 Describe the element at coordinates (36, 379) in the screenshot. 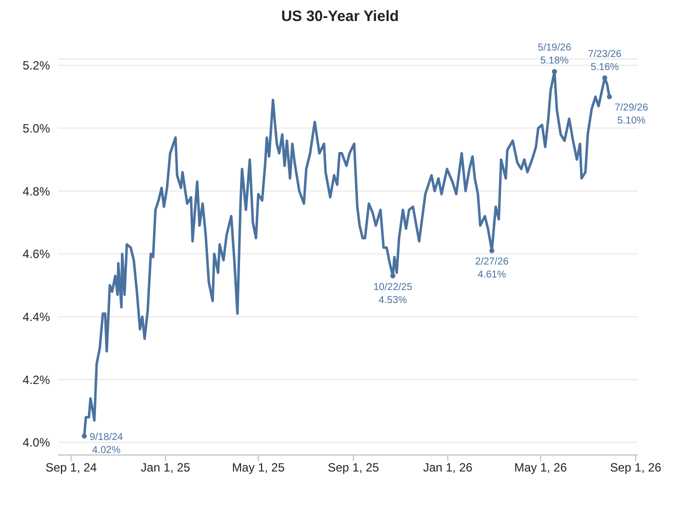

I see `y-tick-label: 4.2%` at that location.